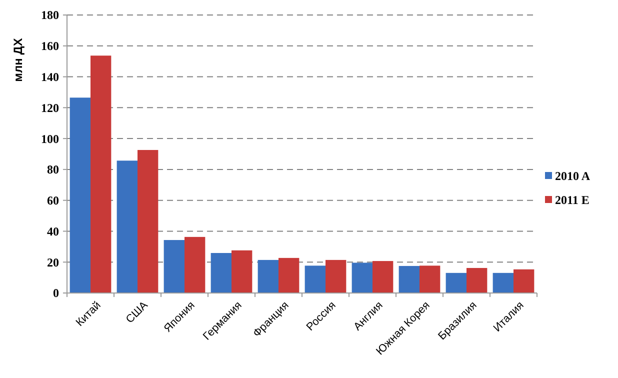 The height and width of the screenshot is (378, 618). I want to click on y-axis-title: млн ДХ, so click(18, 60).